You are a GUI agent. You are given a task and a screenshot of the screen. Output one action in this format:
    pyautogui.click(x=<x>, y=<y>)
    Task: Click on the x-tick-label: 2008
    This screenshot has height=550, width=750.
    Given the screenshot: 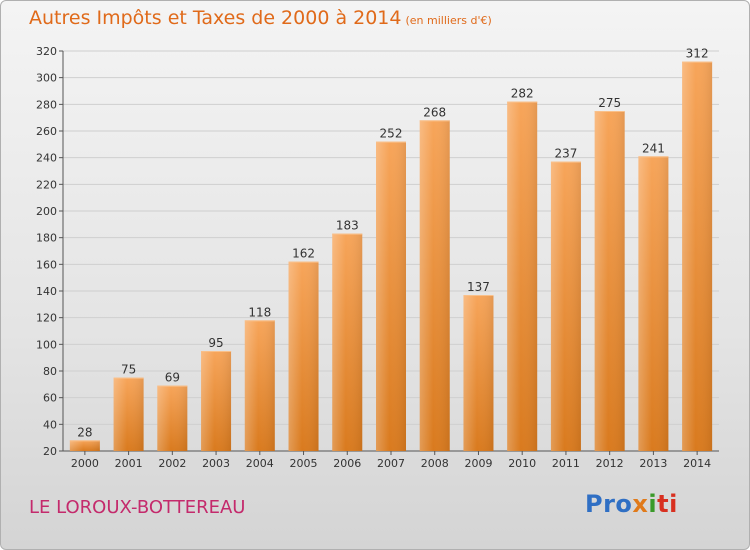 What is the action you would take?
    pyautogui.click(x=435, y=463)
    